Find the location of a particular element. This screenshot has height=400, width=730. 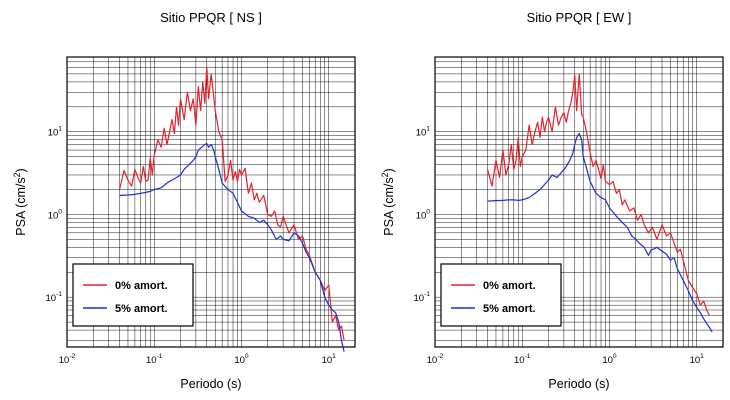

chart-title: Sitio PPQR [ NS ] is located at coordinates (211, 17).